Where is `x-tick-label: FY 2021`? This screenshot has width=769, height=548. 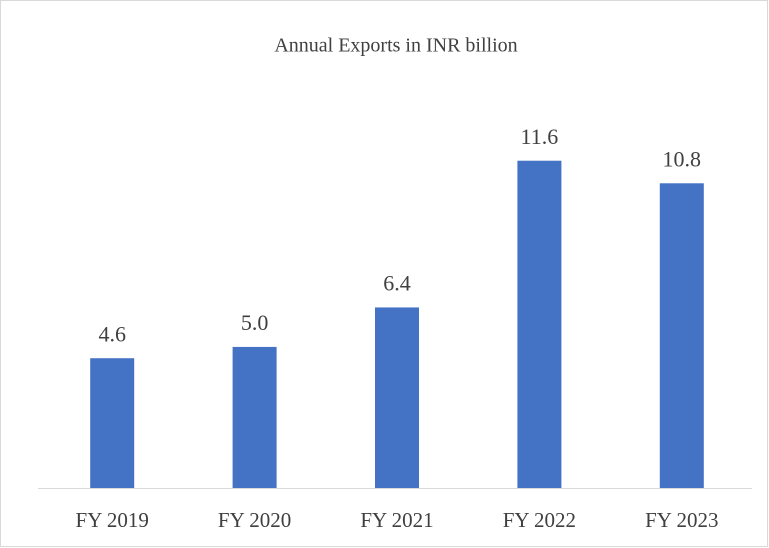
x-tick-label: FY 2021 is located at coordinates (396, 520).